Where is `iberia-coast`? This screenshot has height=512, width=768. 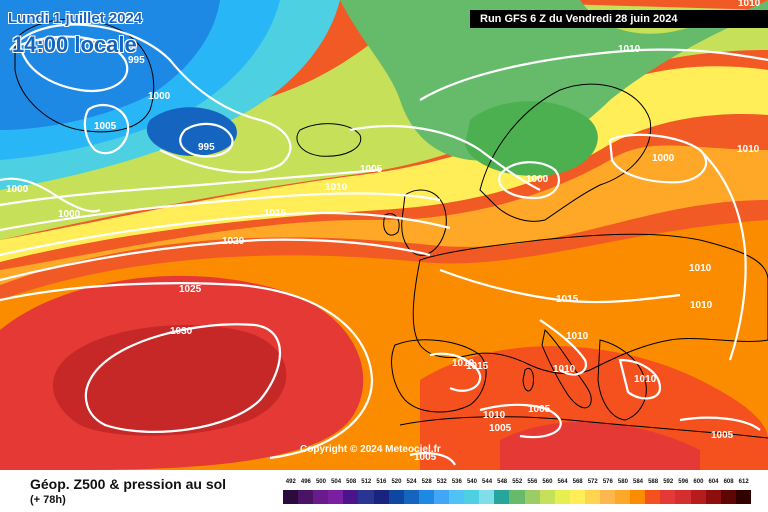
iberia-coast is located at coordinates (439, 376).